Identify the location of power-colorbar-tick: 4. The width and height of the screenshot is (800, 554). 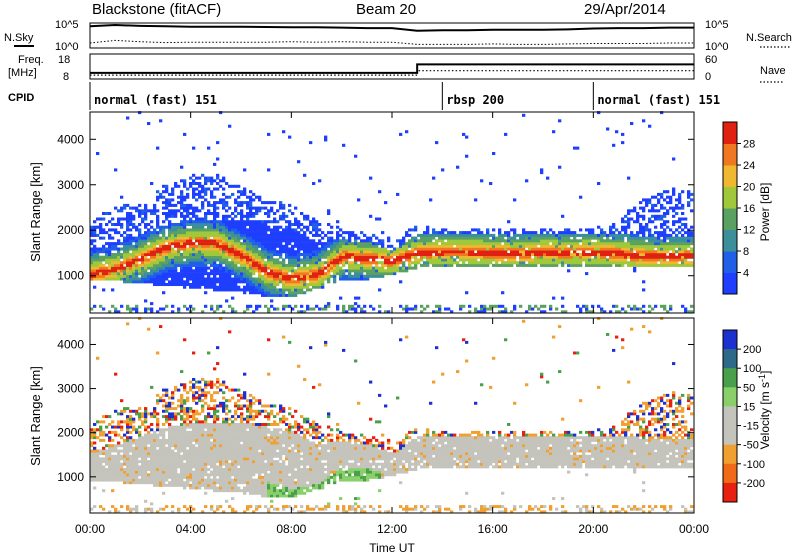
(746, 274).